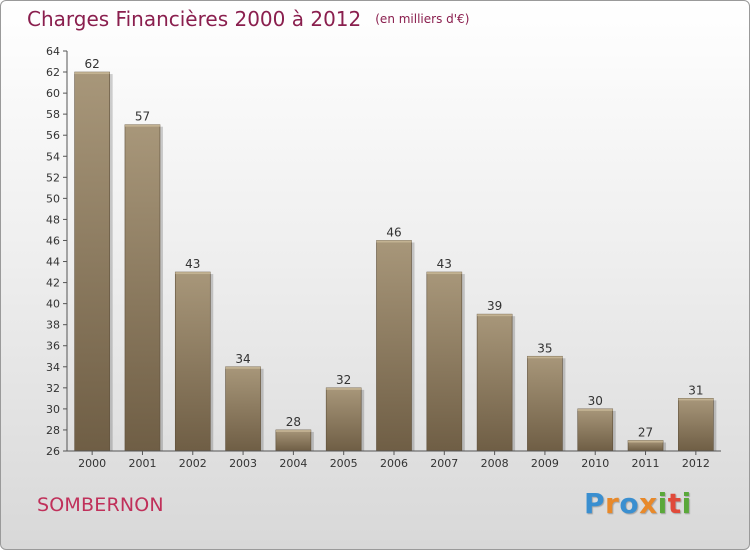 Image resolution: width=750 pixels, height=550 pixels. What do you see at coordinates (595, 463) in the screenshot?
I see `x-tick-label: 2010` at bounding box center [595, 463].